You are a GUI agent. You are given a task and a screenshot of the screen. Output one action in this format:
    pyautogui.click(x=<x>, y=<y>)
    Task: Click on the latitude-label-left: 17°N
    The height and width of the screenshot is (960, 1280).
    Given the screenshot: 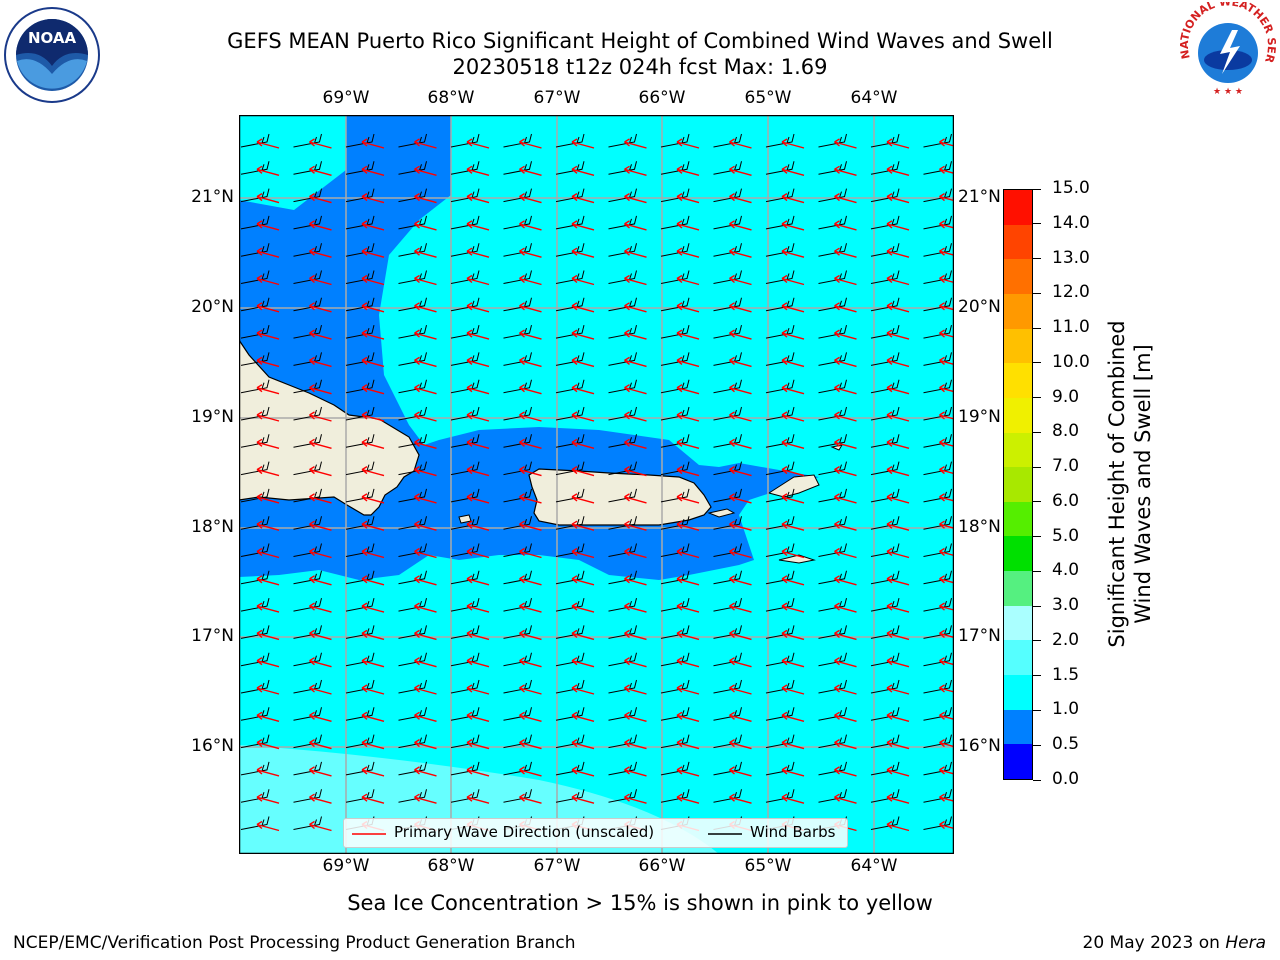 What is the action you would take?
    pyautogui.click(x=212, y=636)
    